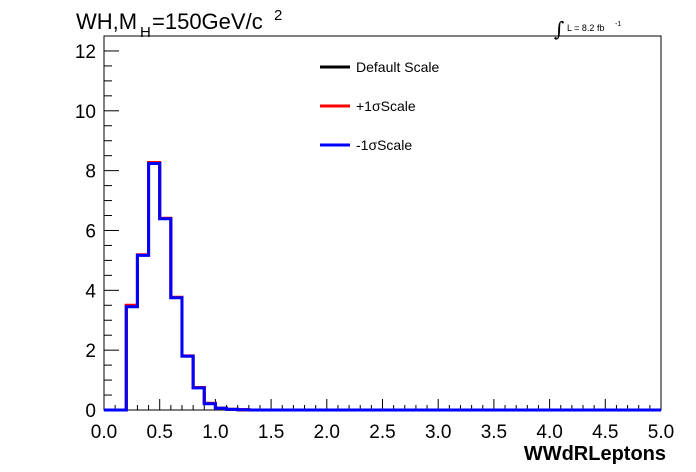  I want to click on x-tick-label: 1.0, so click(215, 432).